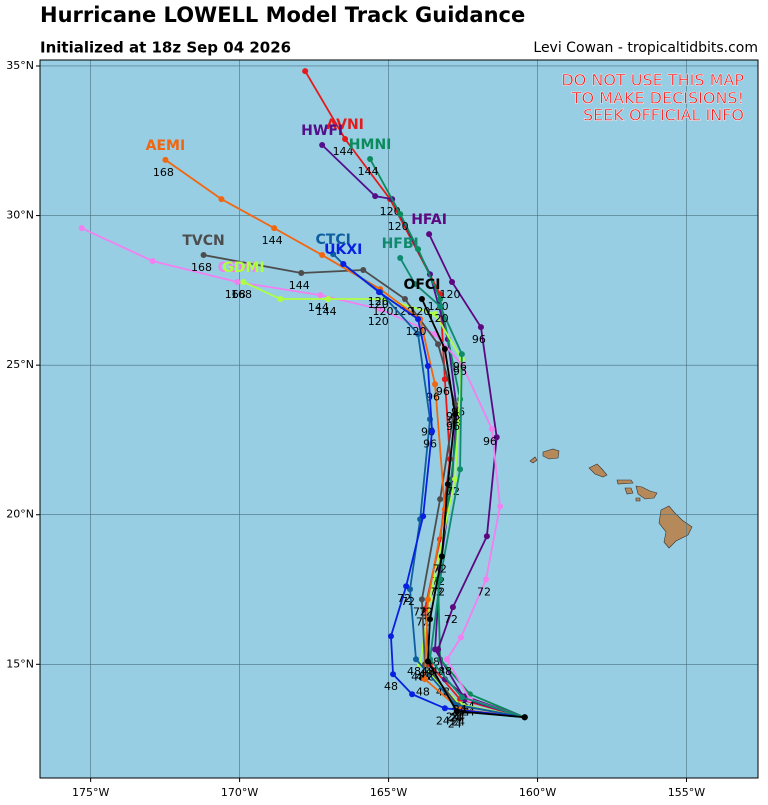 This screenshot has height=805, width=768. What do you see at coordinates (652, 80) in the screenshot?
I see `warning-line: DO NOT USE THIS MAP` at bounding box center [652, 80].